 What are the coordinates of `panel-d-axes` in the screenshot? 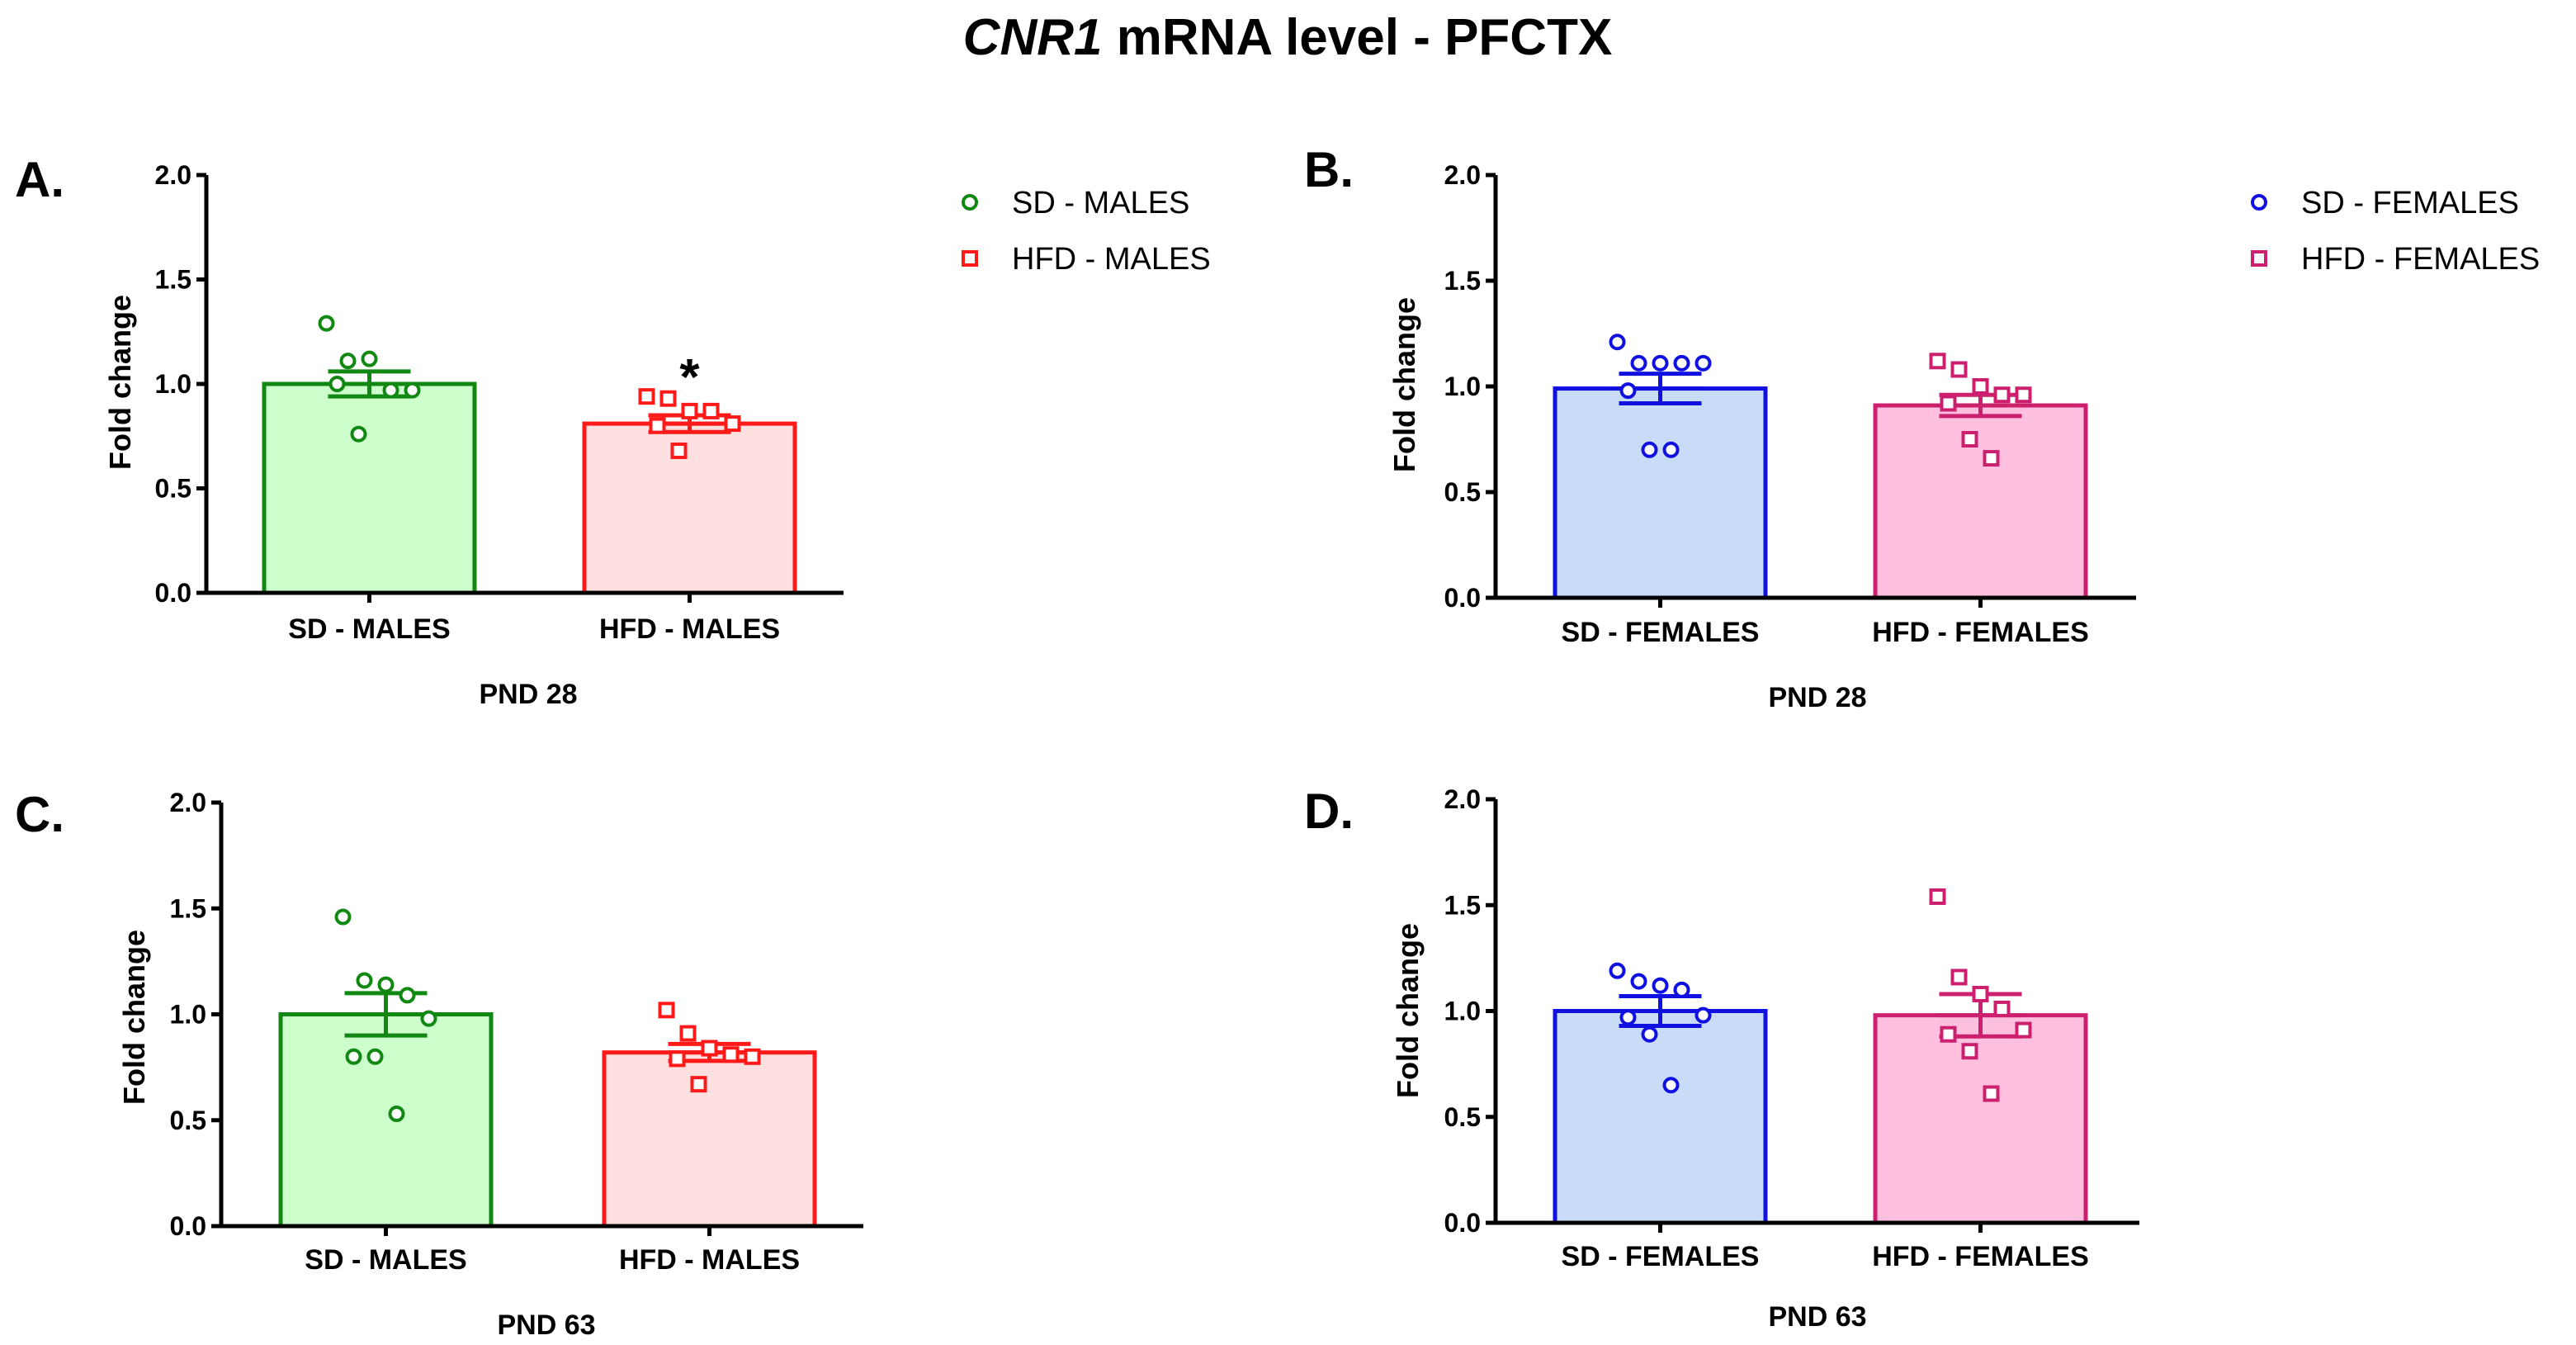 It's located at (1812, 1015).